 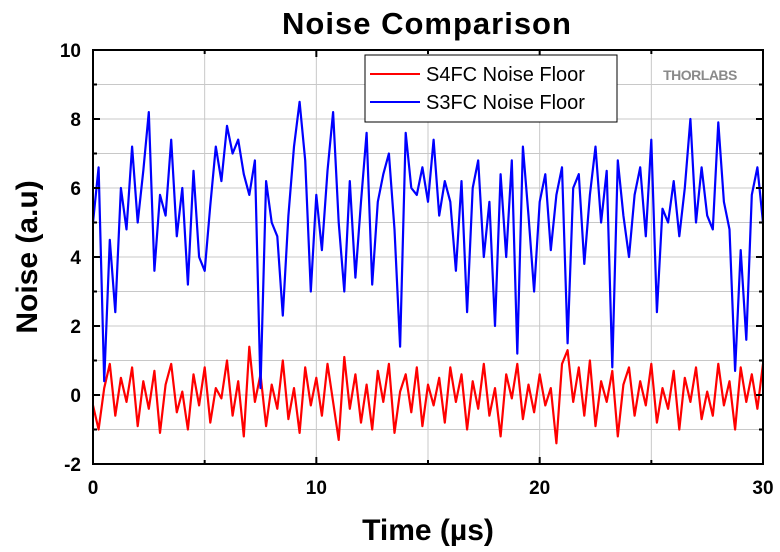 I want to click on legend-label-s4fc: S4FC Noise Floor, so click(x=505, y=75).